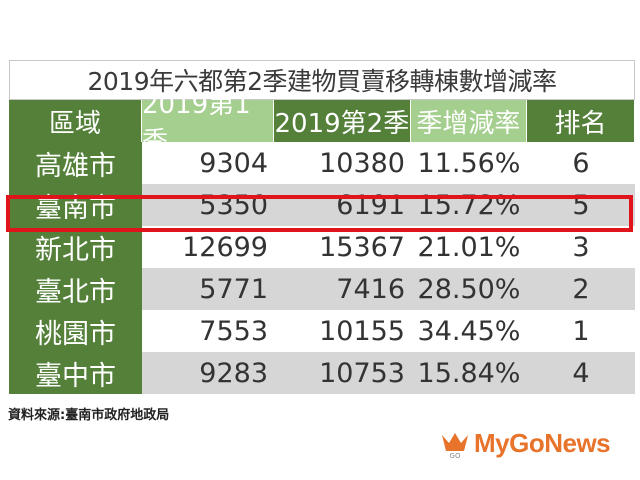 The image size is (640, 480). What do you see at coordinates (342, 247) in the screenshot?
I see `cell-q2: 15367` at bounding box center [342, 247].